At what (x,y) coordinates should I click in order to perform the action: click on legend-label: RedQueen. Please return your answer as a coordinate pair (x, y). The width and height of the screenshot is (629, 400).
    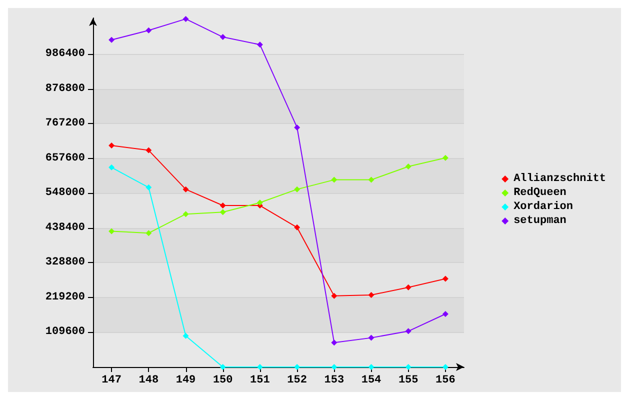
    Looking at the image, I should click on (540, 193).